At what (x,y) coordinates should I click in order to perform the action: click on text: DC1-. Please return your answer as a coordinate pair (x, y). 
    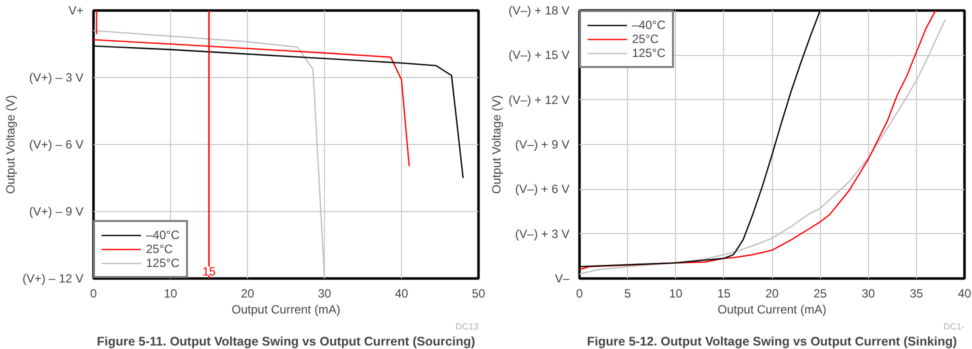
    Looking at the image, I should click on (954, 327).